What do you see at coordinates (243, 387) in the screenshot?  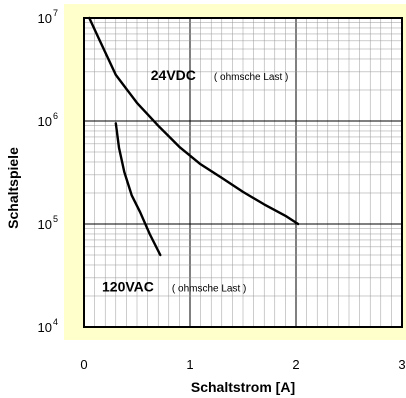 I see `x-axis-title: Schaltstrom [A]` at bounding box center [243, 387].